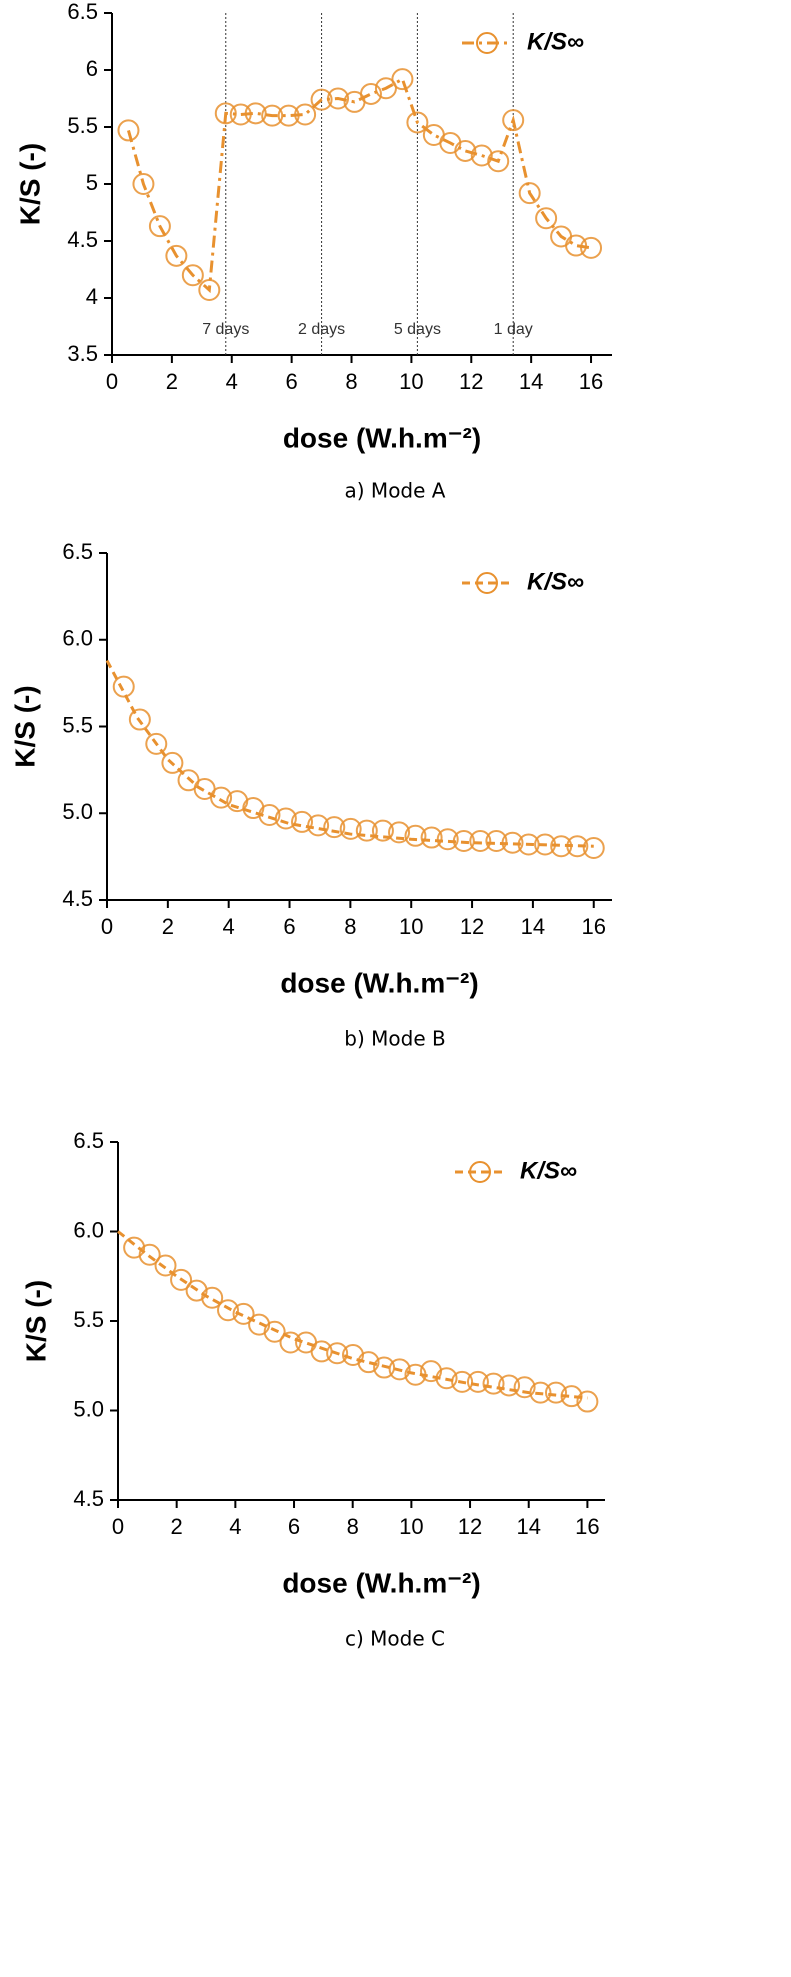 The image size is (791, 1977). What do you see at coordinates (417, 329) in the screenshot?
I see `event-label: 5 days` at bounding box center [417, 329].